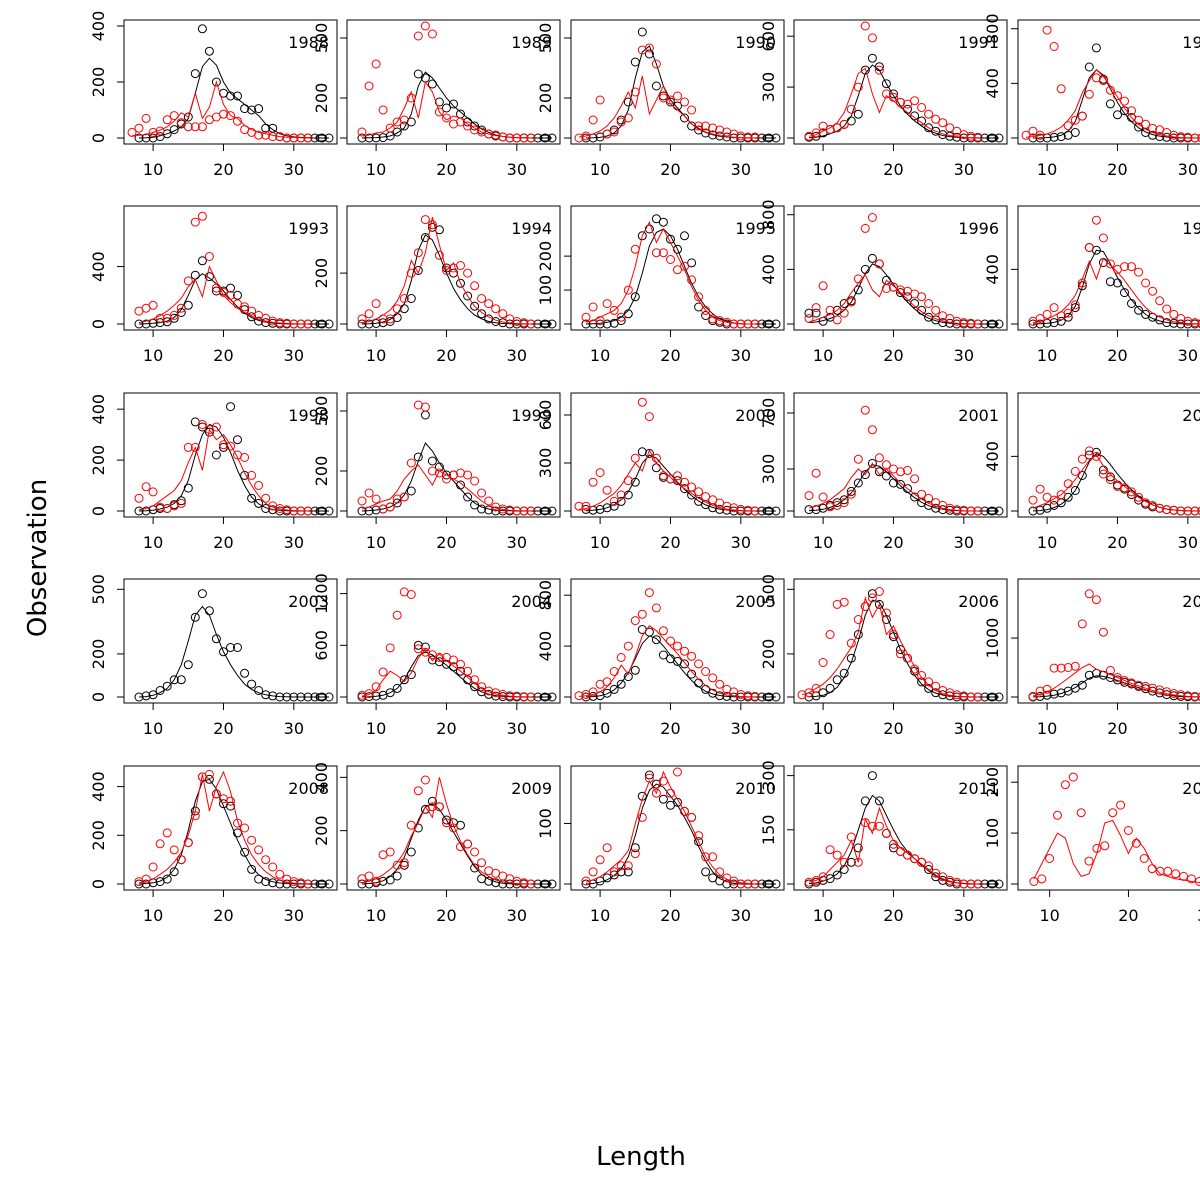  I want to click on y-tick-label: 300, so click(768, 775).